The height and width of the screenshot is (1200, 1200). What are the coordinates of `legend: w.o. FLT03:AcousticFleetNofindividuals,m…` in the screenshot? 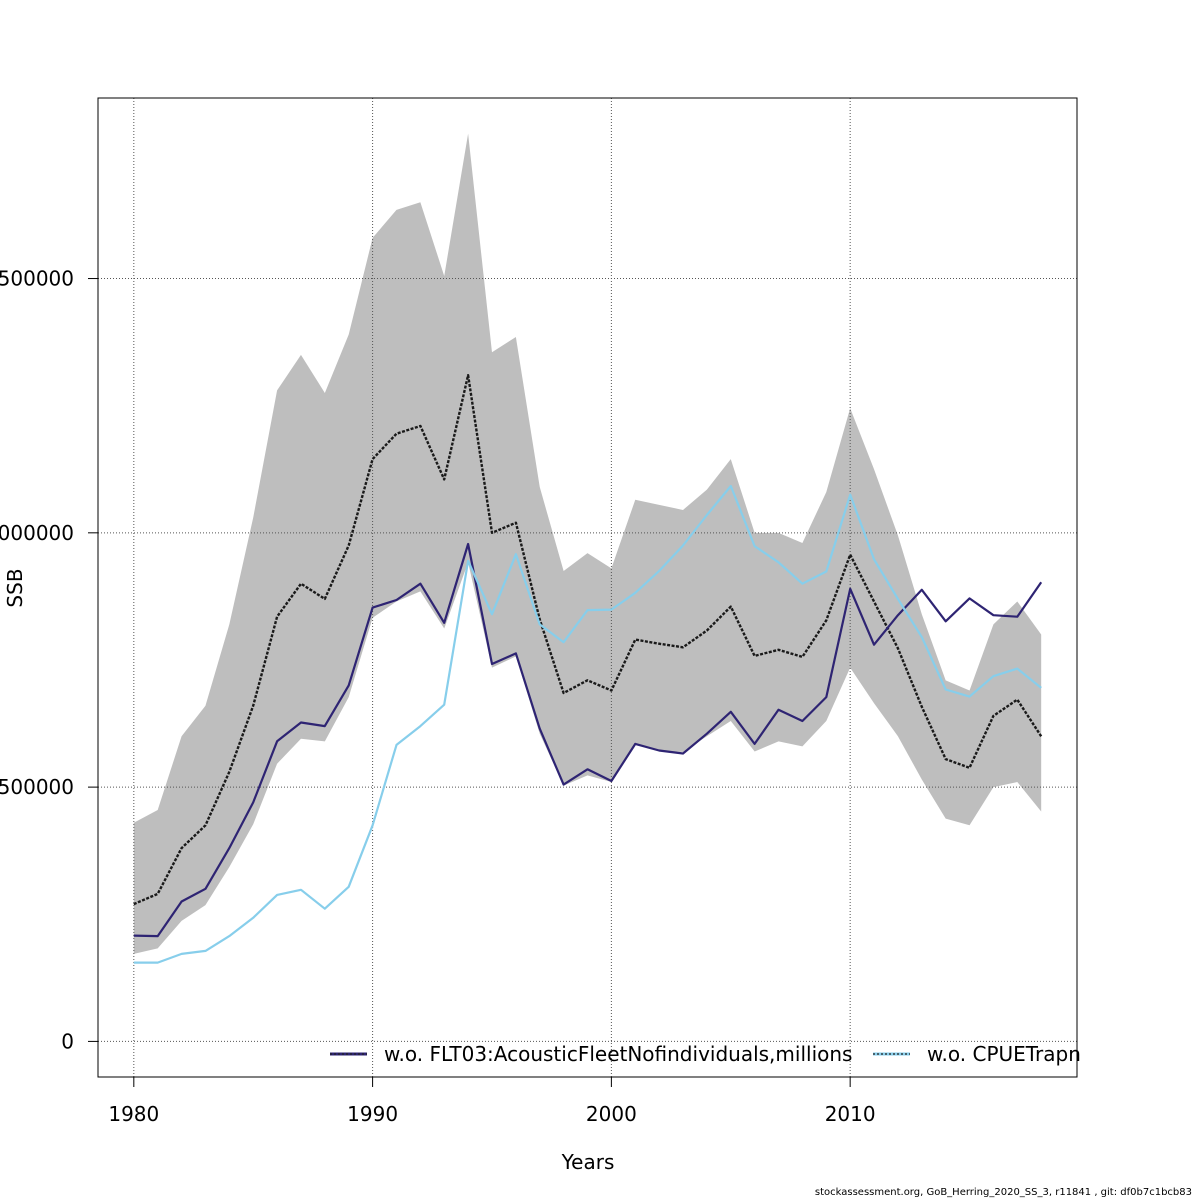 It's located at (705, 1054).